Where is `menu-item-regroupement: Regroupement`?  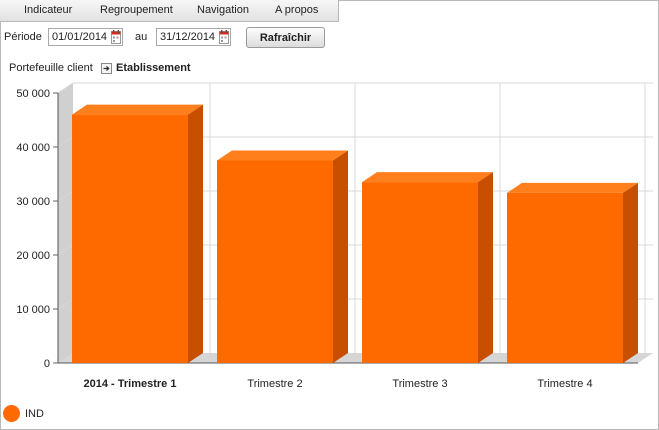 menu-item-regroupement: Regroupement is located at coordinates (136, 10).